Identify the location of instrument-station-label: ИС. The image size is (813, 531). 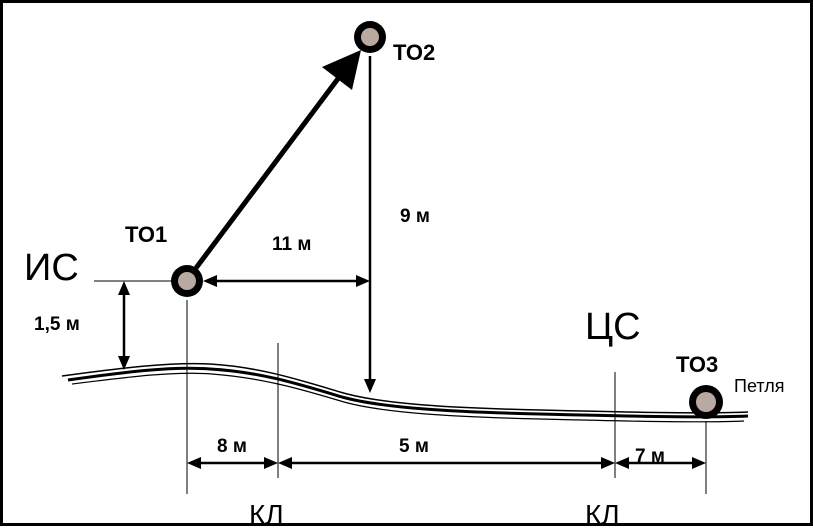
(51, 268).